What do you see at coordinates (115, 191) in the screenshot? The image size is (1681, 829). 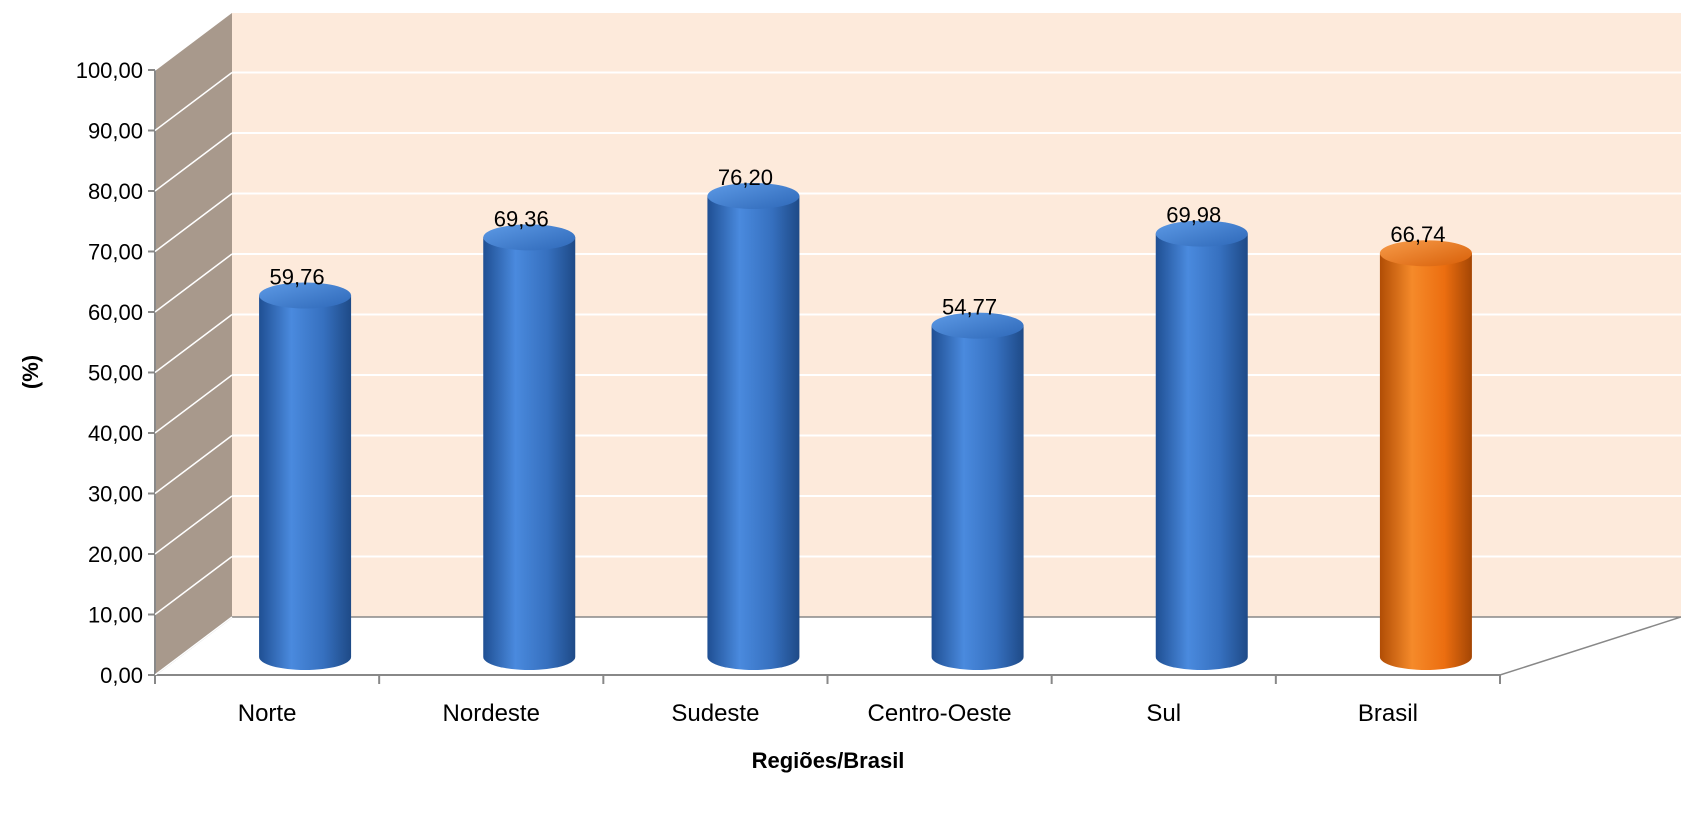 I see `y-tick-label: 80,00` at bounding box center [115, 191].